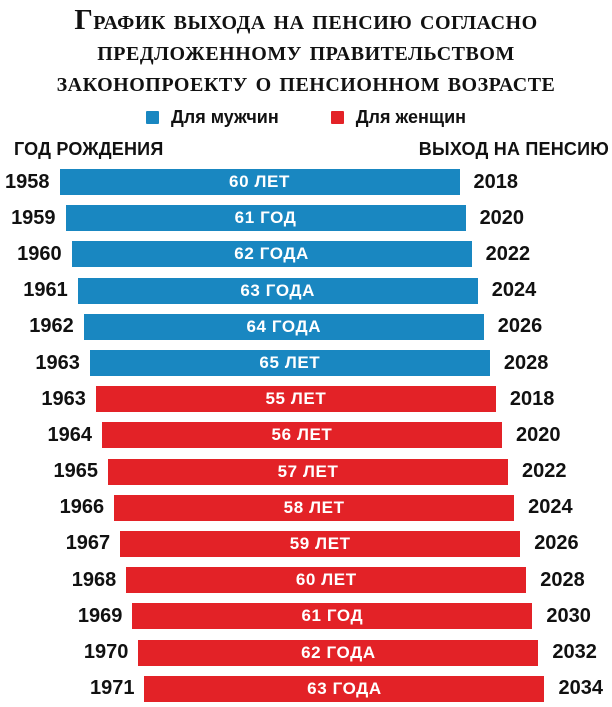  I want to click on table-row: 1960 62 ГОДА 2022, so click(306, 254).